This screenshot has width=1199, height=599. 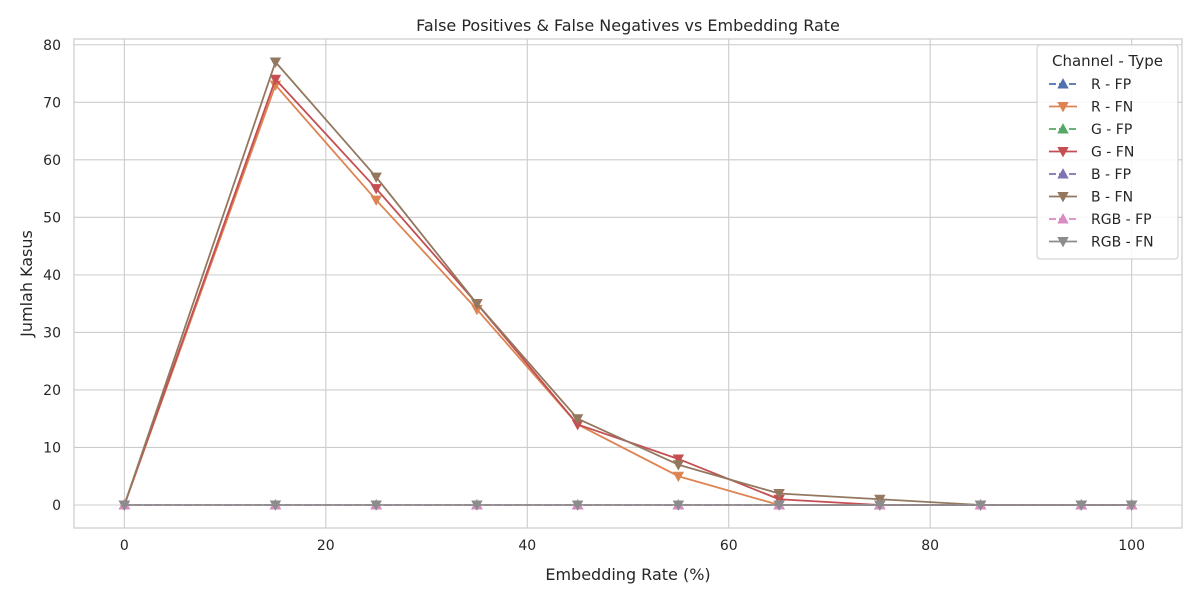 I want to click on y-tick-label: 60, so click(x=52, y=161).